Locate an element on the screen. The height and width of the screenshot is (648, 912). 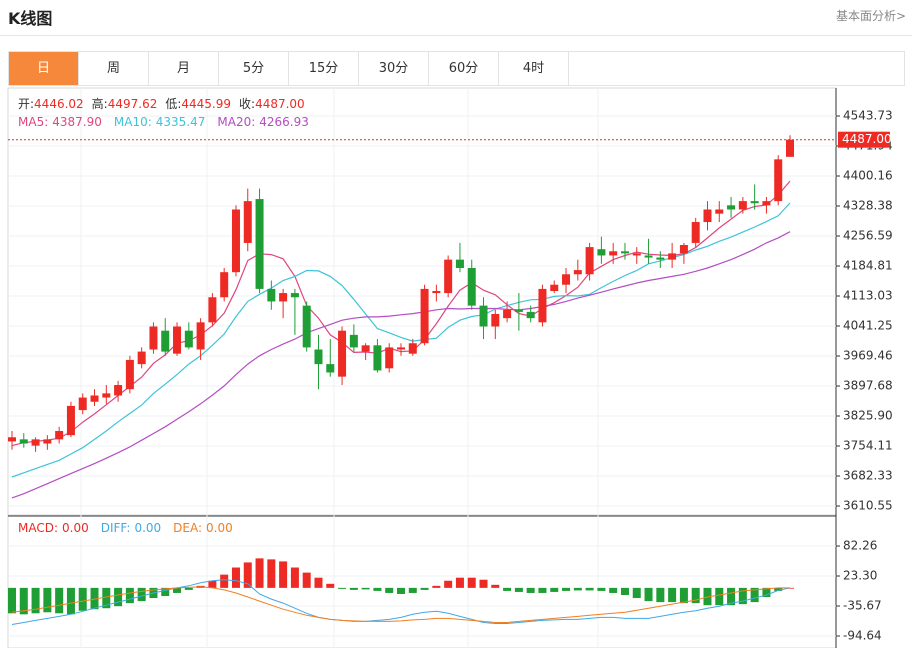
last-price-box is located at coordinates (864, 139).